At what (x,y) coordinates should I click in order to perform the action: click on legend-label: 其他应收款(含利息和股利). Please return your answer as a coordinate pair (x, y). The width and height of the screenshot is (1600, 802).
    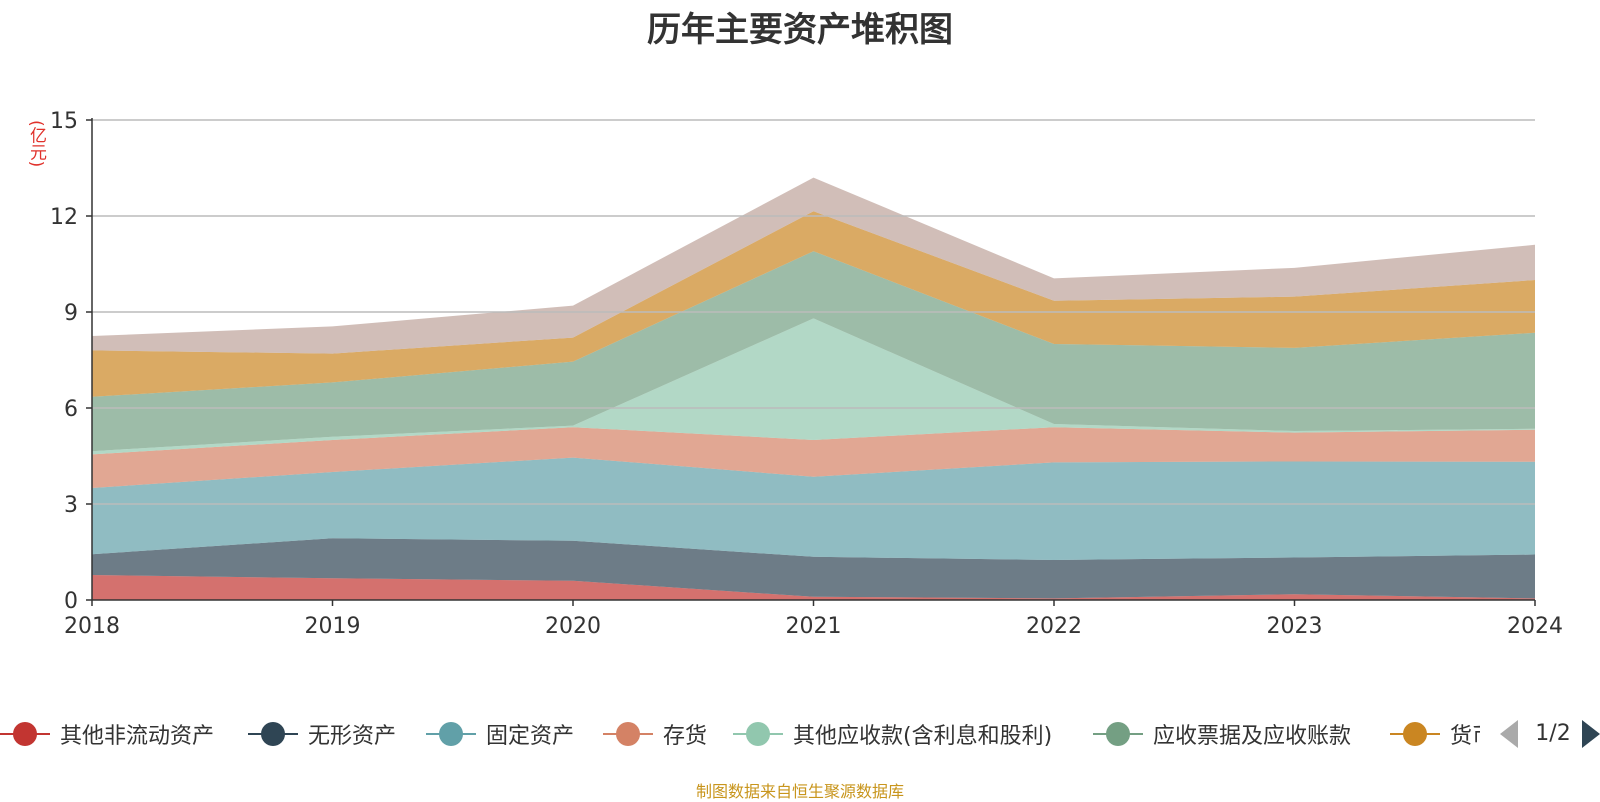
    Looking at the image, I should click on (923, 736).